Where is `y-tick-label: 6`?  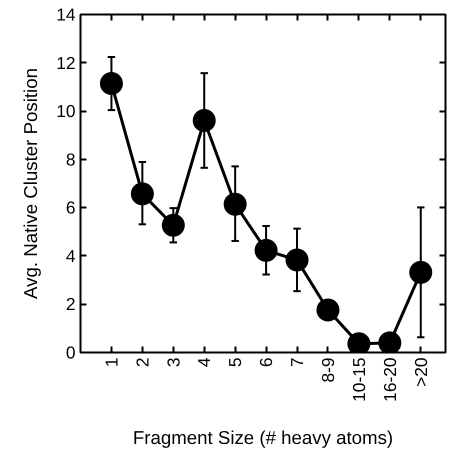 y-tick-label: 6 is located at coordinates (71, 208).